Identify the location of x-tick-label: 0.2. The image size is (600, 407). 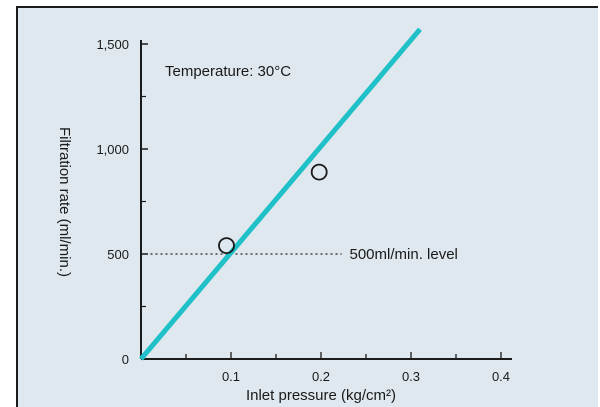
(321, 376).